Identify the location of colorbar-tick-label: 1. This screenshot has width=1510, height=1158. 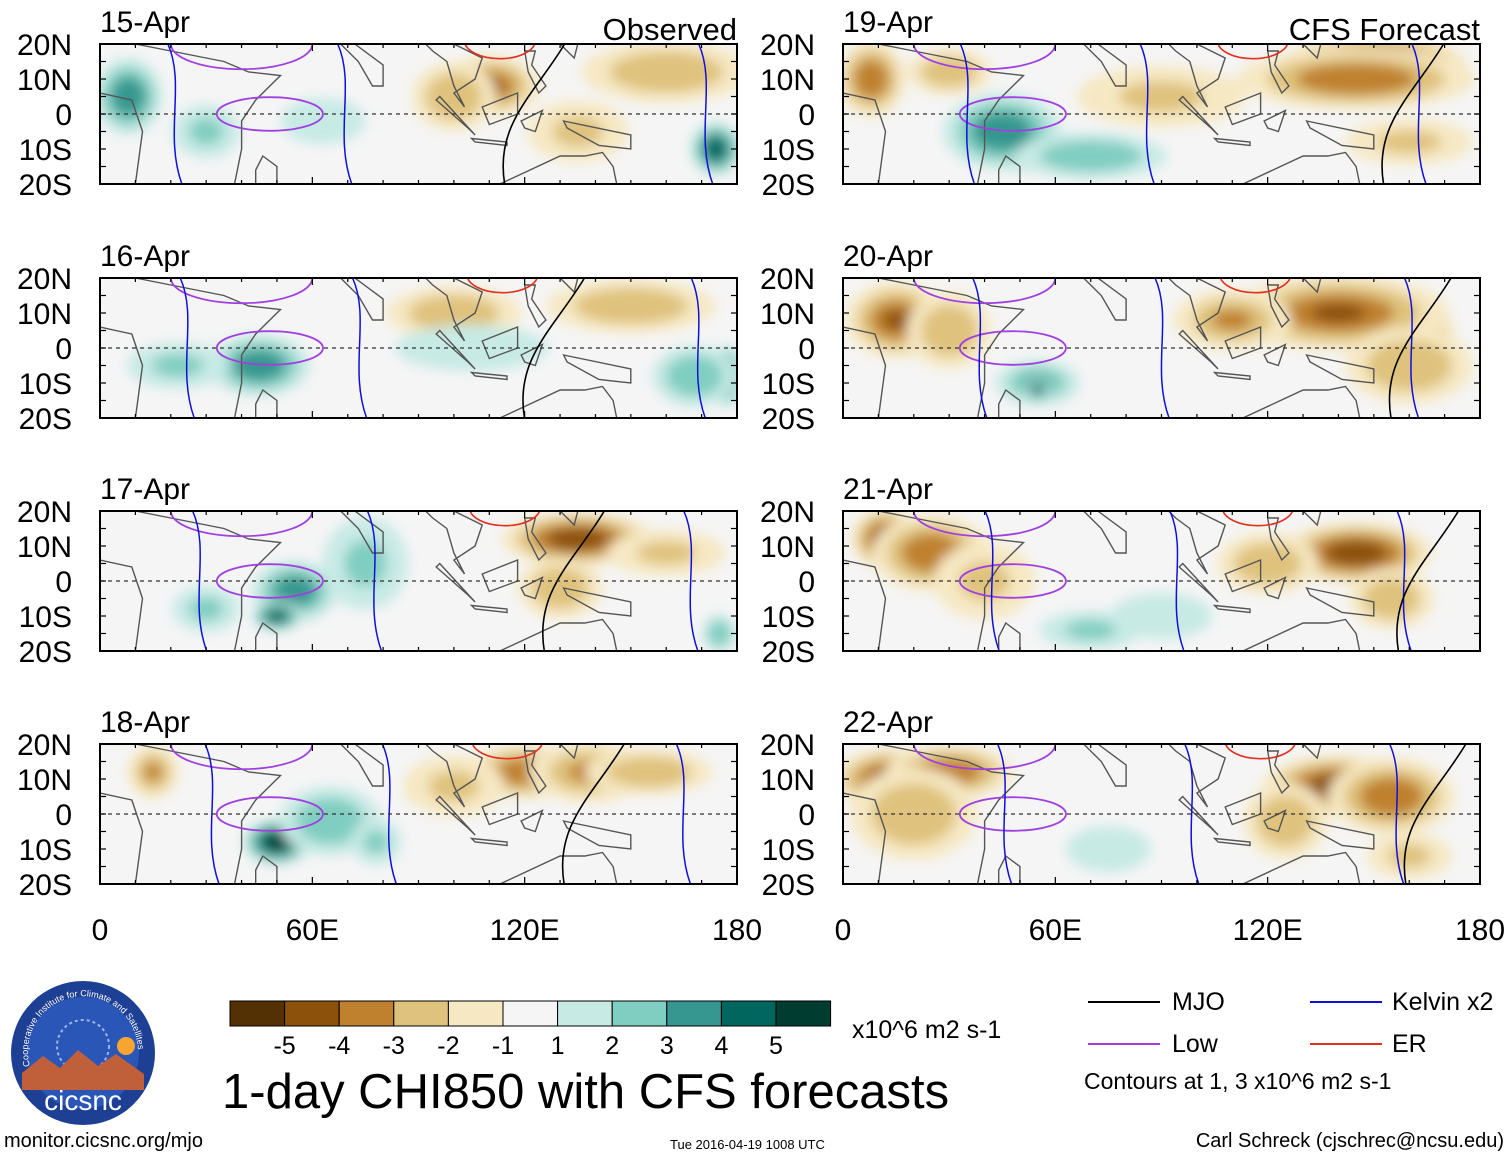
(558, 1046).